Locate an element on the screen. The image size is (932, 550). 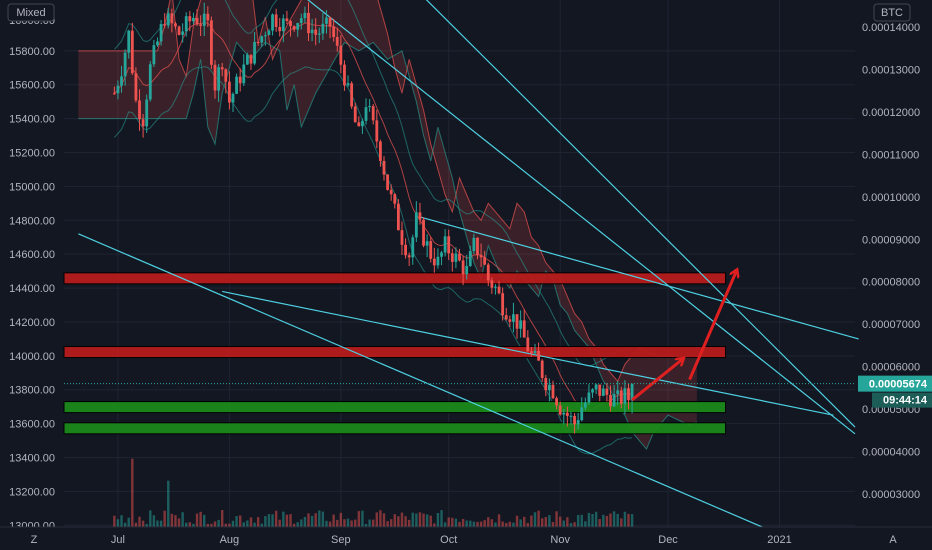
projection-arrow is located at coordinates (656, 380).